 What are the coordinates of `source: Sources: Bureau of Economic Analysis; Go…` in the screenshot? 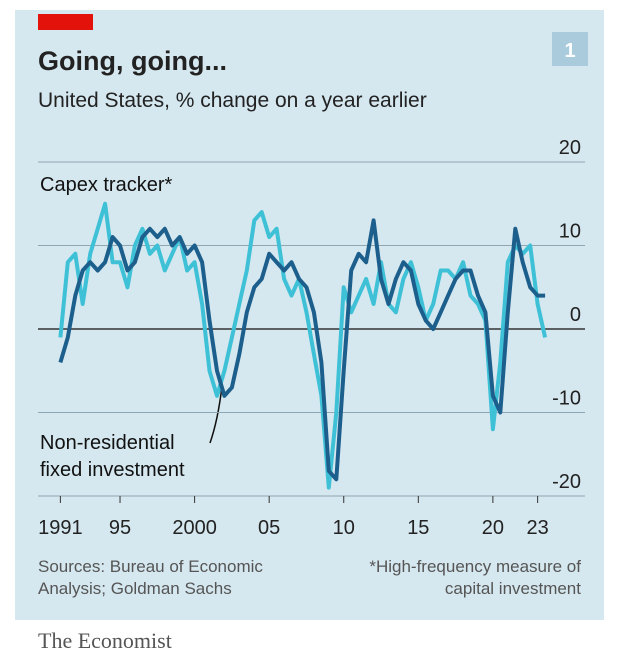 It's located at (150, 577).